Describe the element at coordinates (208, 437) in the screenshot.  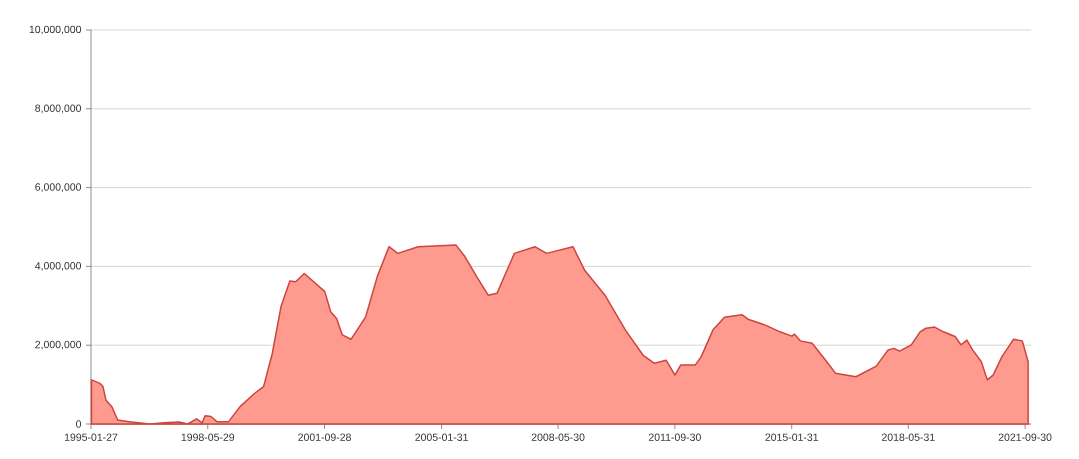
I see `x-tick-label: 1998-05-29` at that location.